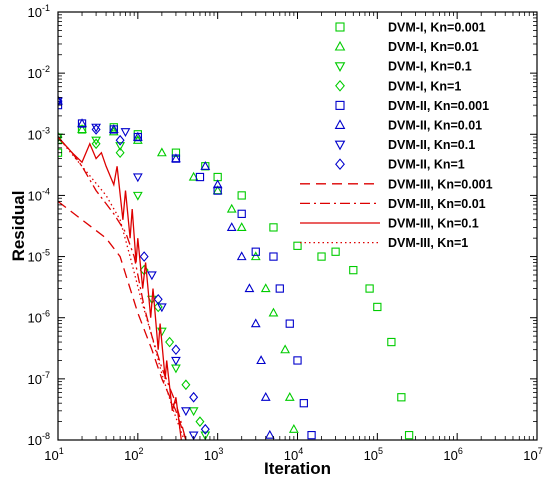 The width and height of the screenshot is (550, 489). I want to click on legend-entry: DVM-III, Kn=0.001, so click(396, 184).